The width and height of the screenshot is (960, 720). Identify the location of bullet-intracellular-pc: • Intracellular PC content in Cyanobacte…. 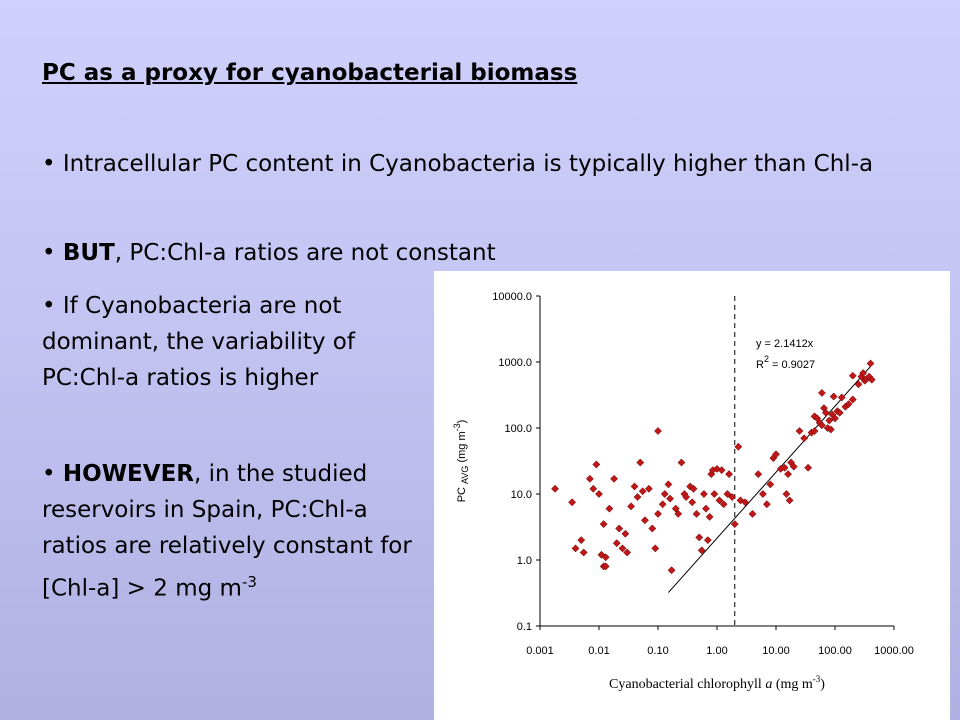
(482, 164).